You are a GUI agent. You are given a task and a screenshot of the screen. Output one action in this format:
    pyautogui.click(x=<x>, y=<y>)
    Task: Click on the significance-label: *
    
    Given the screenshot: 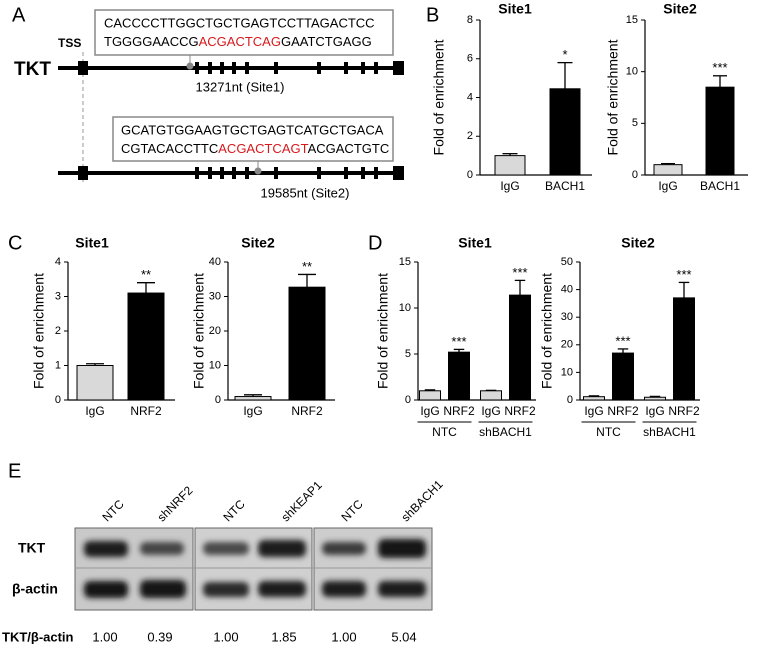 What is the action you would take?
    pyautogui.click(x=564, y=54)
    